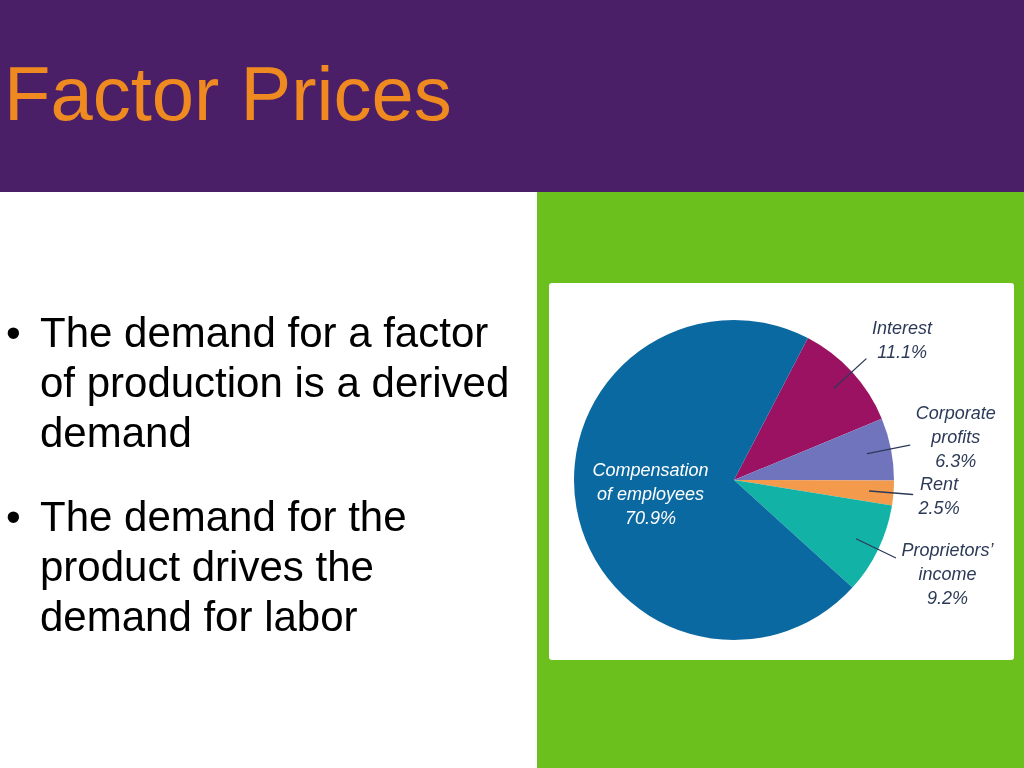 Image resolution: width=1024 pixels, height=768 pixels. What do you see at coordinates (947, 597) in the screenshot?
I see `data-label: 9.2%` at bounding box center [947, 597].